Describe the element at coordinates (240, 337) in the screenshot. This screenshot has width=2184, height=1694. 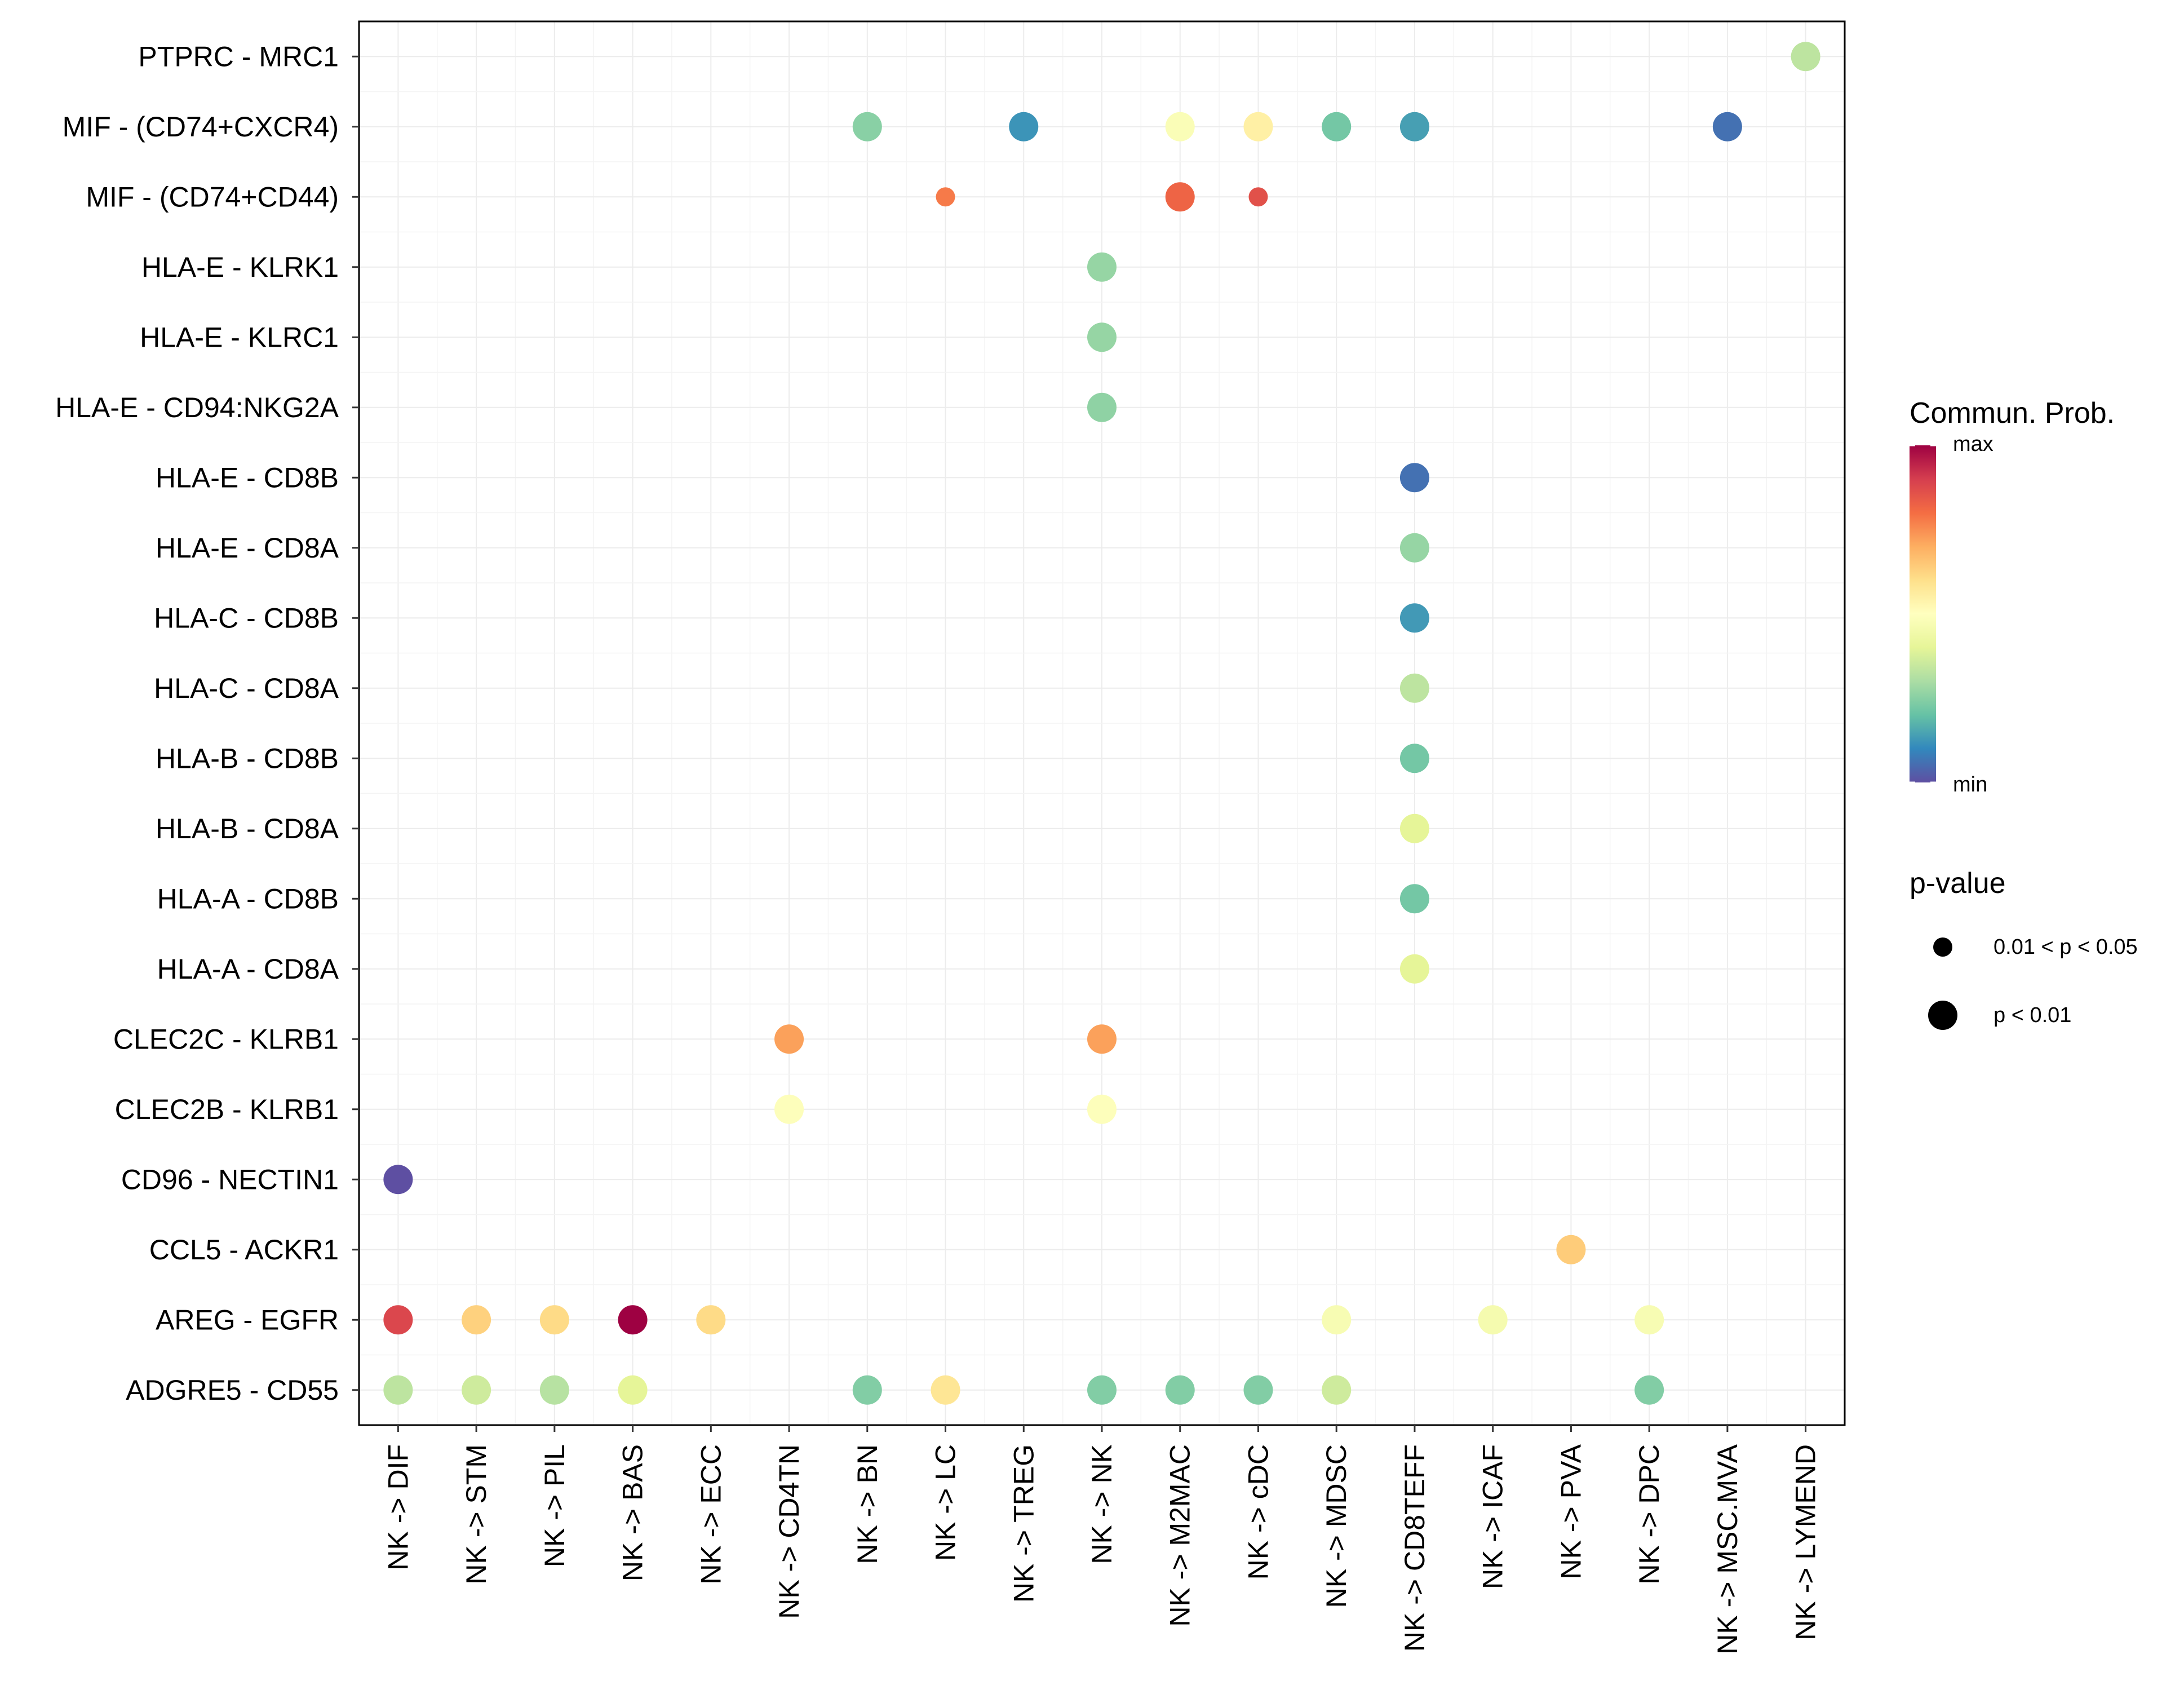
I see `y-tick-label: HLA-E - KLRC1` at that location.